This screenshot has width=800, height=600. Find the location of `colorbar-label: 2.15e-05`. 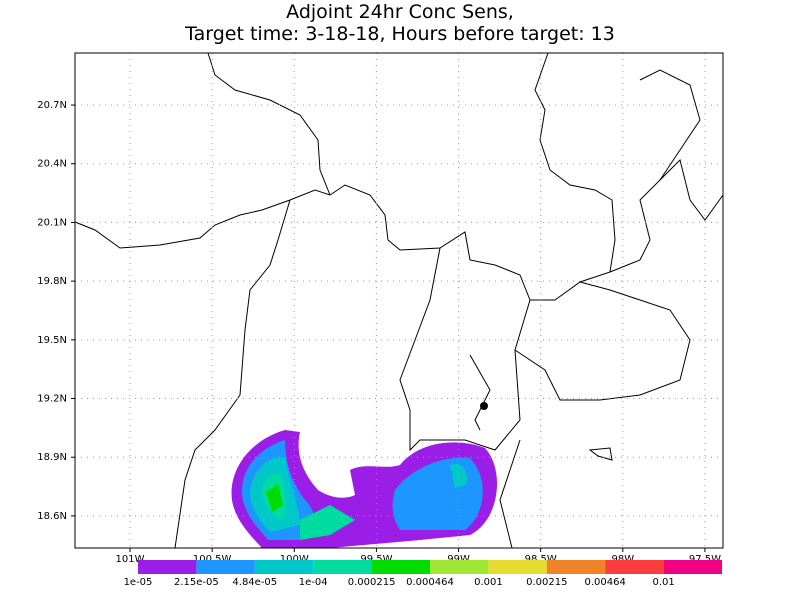

colorbar-label: 2.15e-05 is located at coordinates (196, 582).